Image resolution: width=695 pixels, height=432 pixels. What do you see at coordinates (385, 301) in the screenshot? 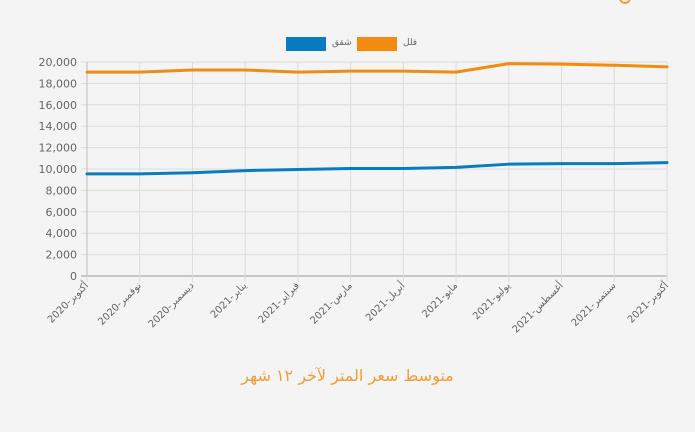
I see `x-tick-label: أبريل-2021` at bounding box center [385, 301].